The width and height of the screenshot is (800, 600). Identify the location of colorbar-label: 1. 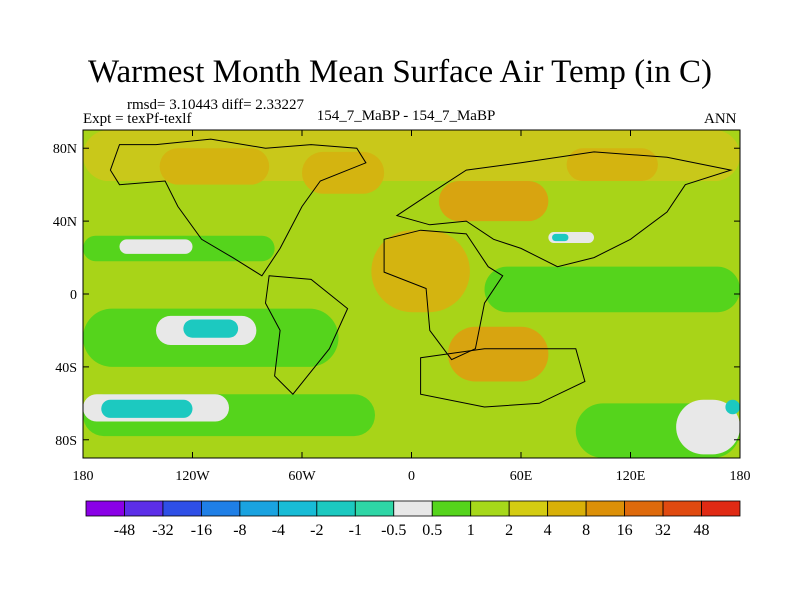
(471, 530).